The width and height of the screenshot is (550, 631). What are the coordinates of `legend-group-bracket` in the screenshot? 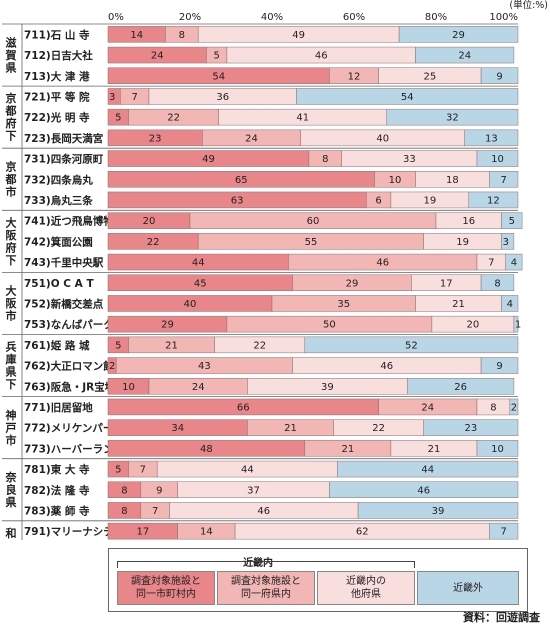 It's located at (266, 564).